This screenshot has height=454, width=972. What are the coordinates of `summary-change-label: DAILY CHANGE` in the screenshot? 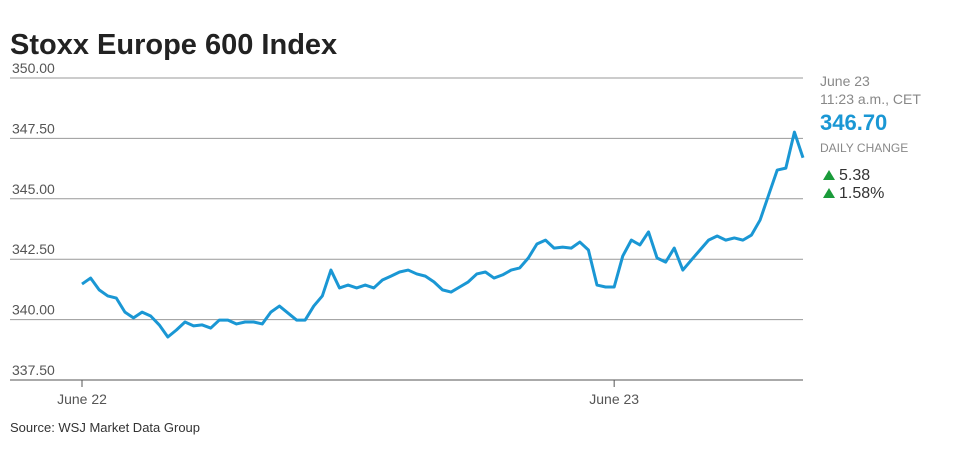 It's located at (864, 148).